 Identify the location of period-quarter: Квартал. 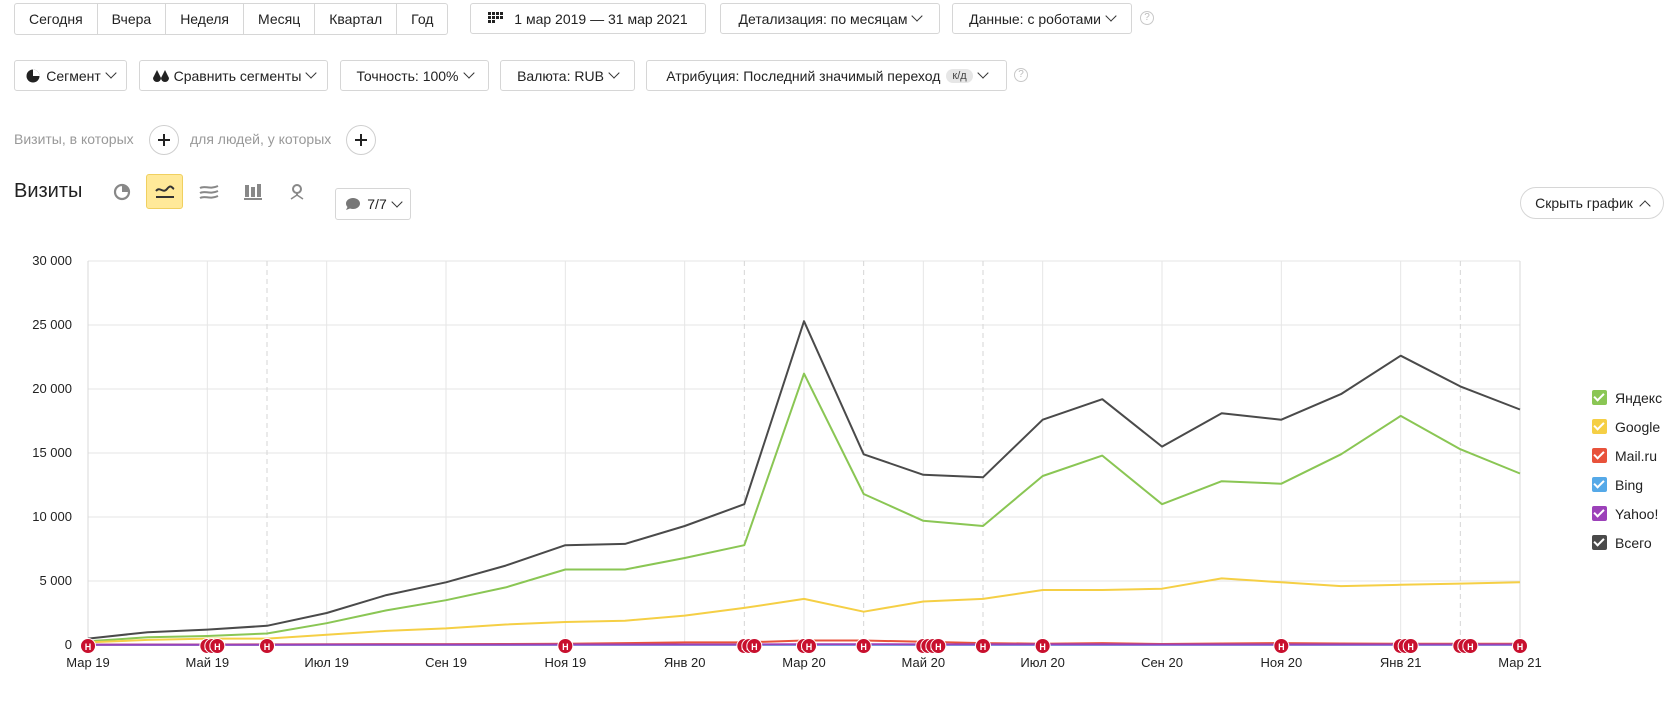
(356, 19).